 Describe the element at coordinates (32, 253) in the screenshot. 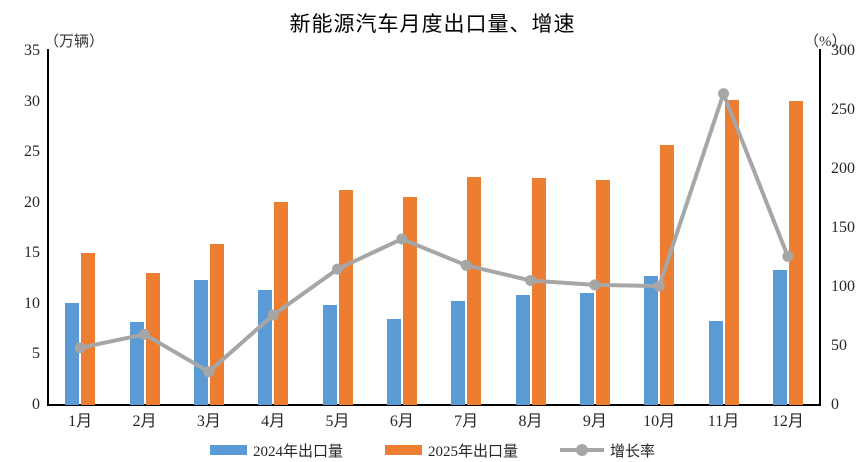

I see `left-axis-tick-15: 15` at that location.